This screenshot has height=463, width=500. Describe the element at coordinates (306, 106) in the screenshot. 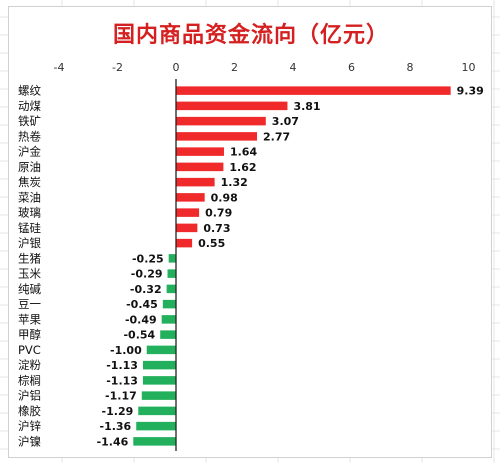

I see `data-label: 3.81` at that location.